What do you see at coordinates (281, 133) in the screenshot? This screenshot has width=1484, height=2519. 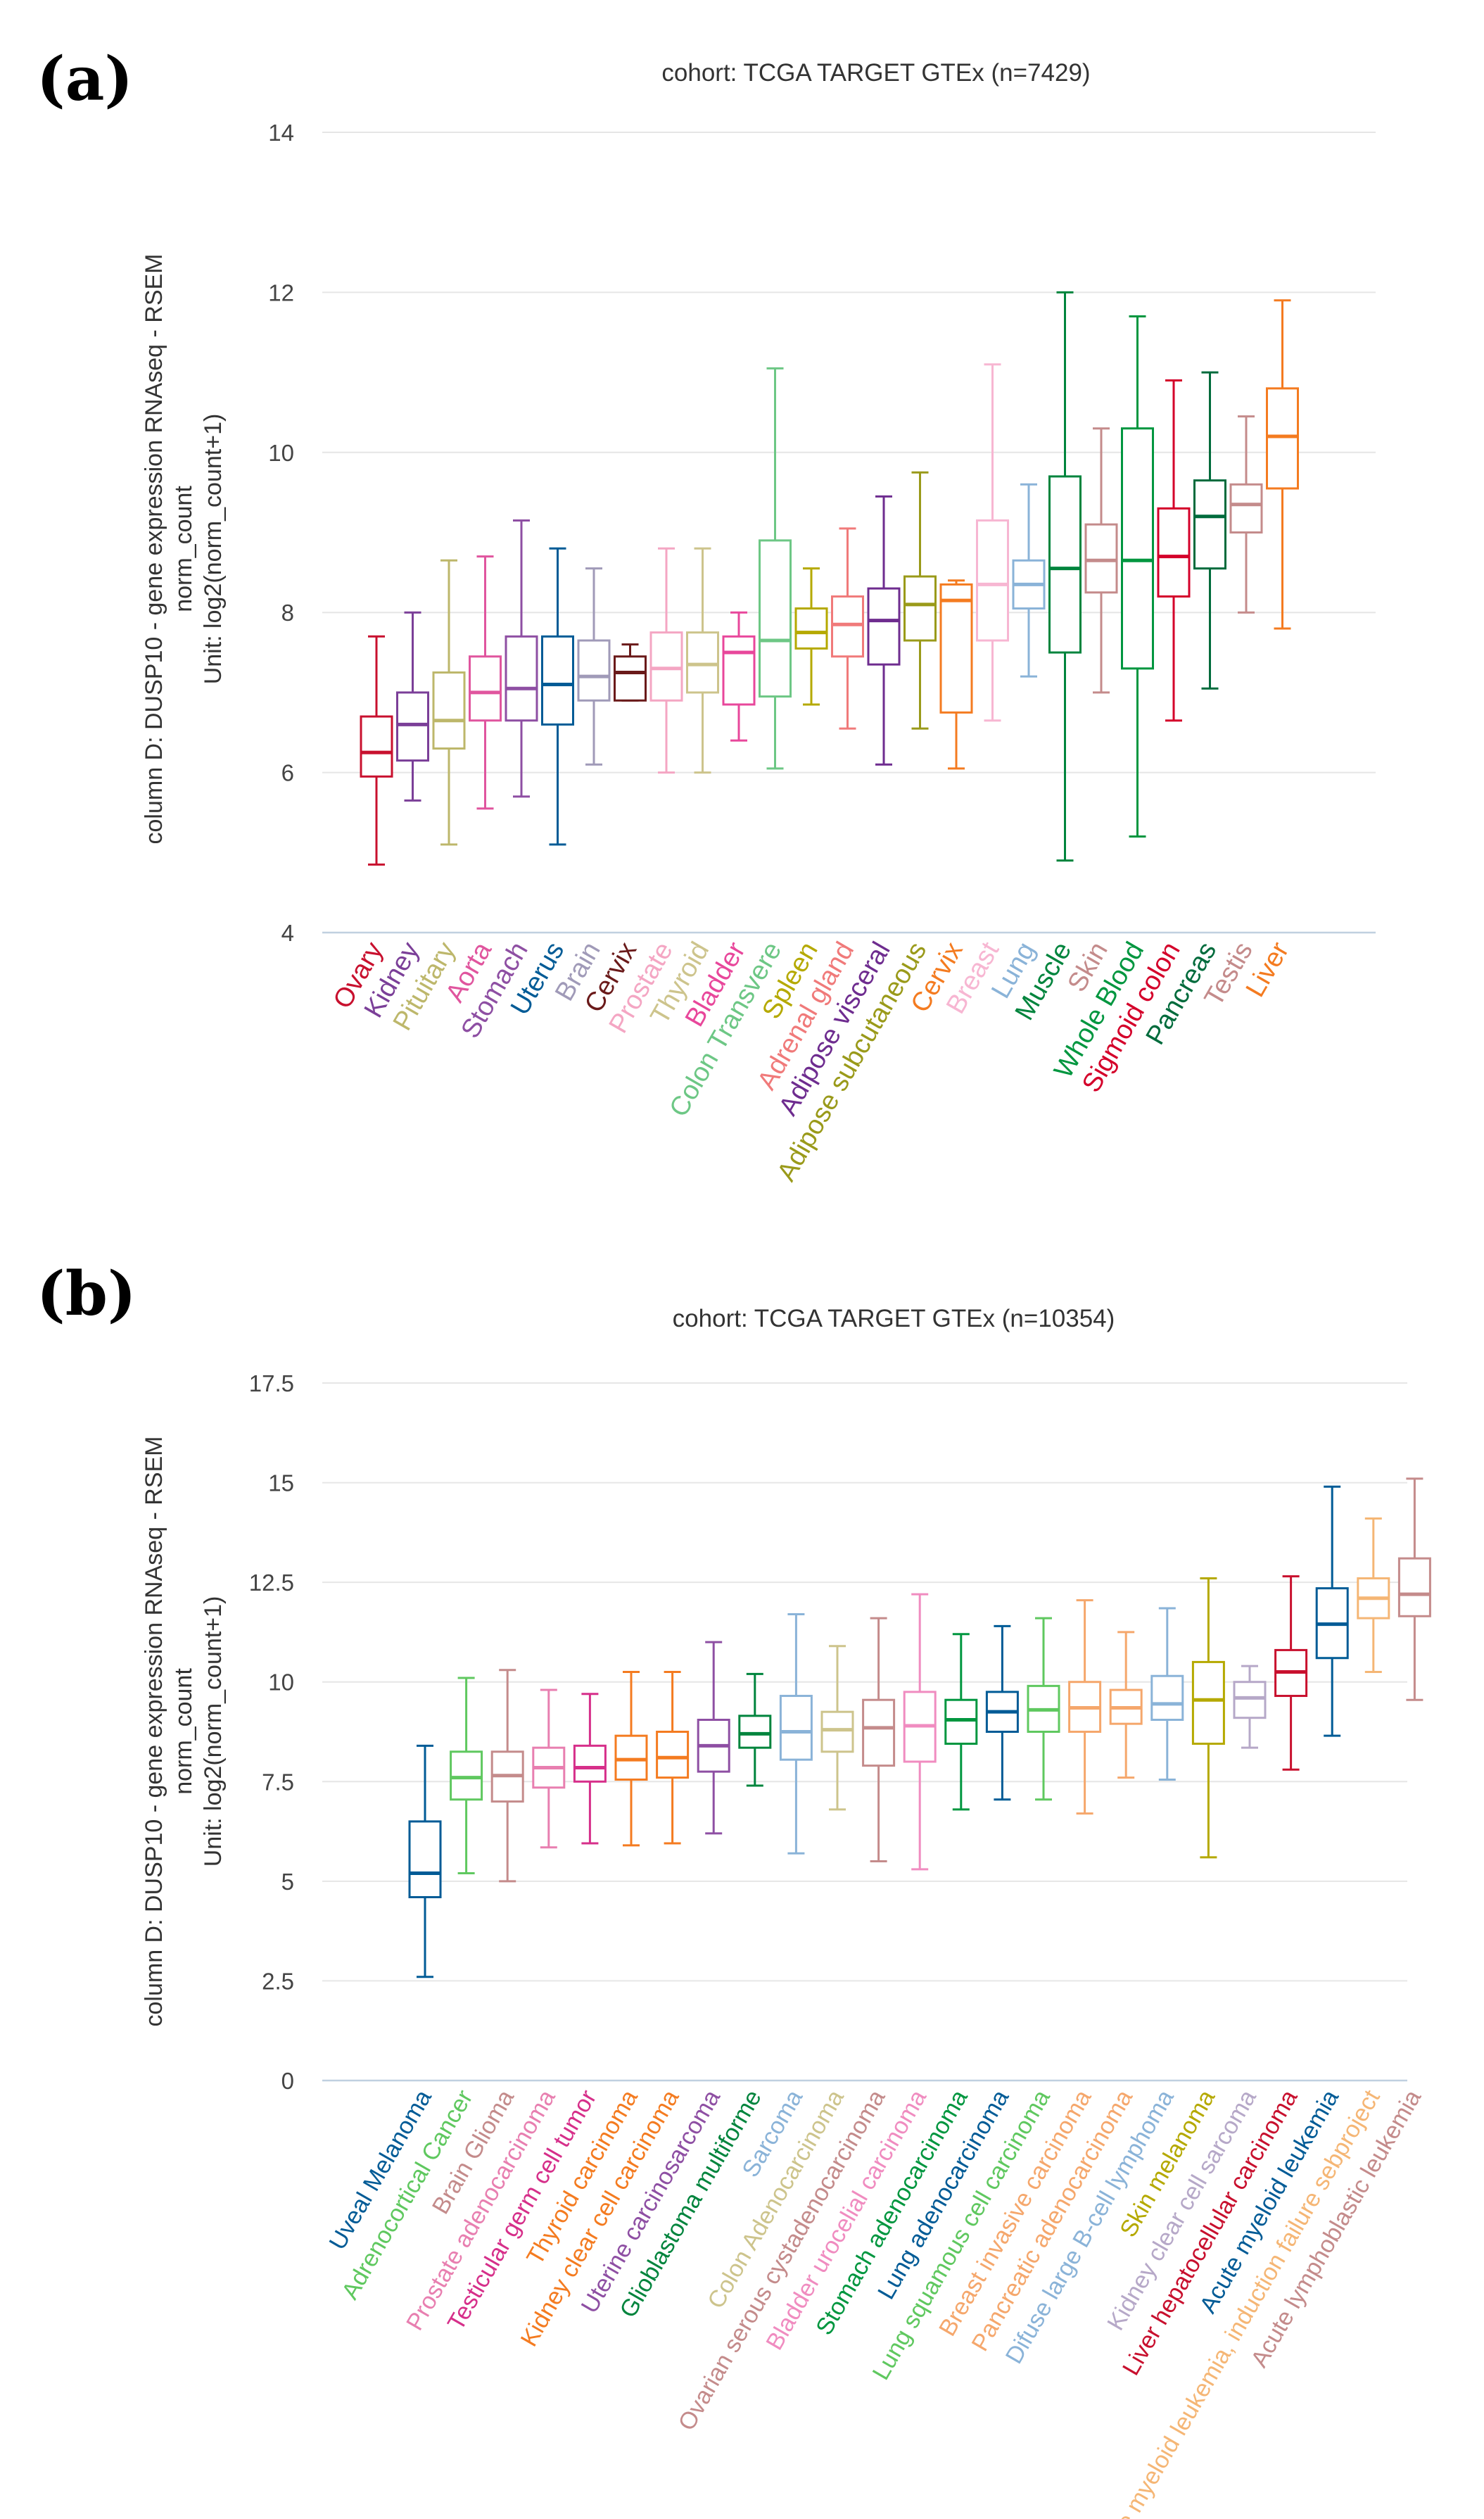 I see `y-tick-label: 14` at bounding box center [281, 133].